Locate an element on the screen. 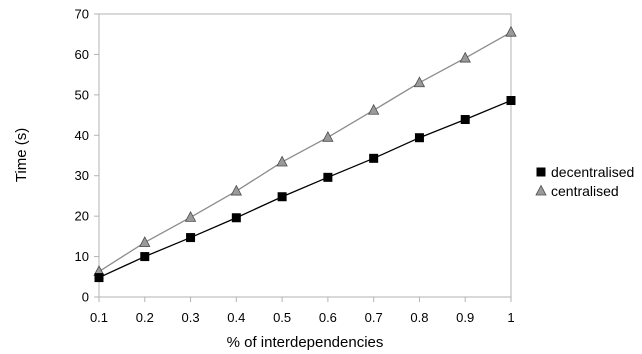 The width and height of the screenshot is (642, 354). y-tick-label: 20 is located at coordinates (82, 216).